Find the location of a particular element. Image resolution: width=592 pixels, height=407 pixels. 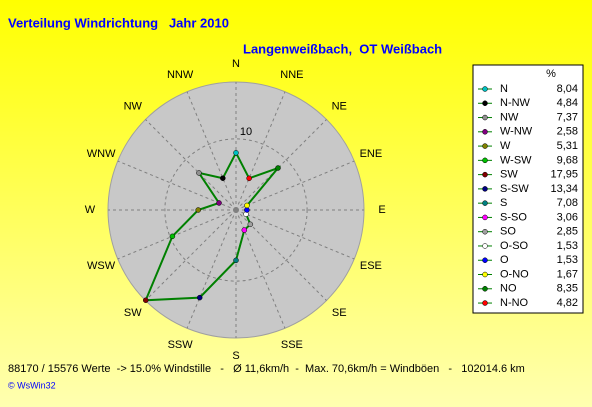

legend-value: 2,58 is located at coordinates (567, 132).